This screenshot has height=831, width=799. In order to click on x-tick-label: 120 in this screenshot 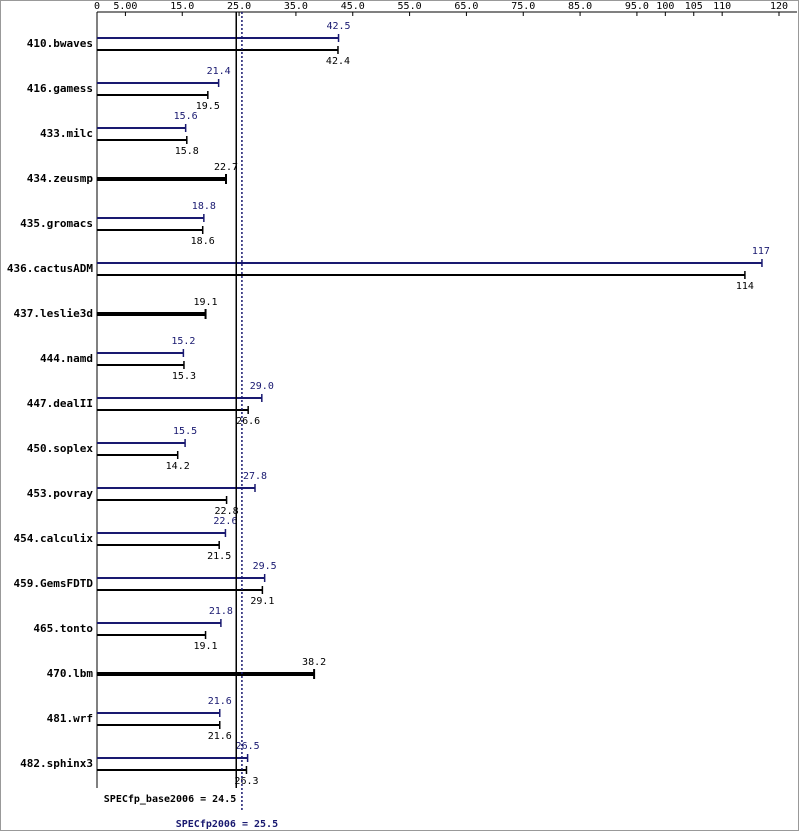, I will do `click(779, 6)`.